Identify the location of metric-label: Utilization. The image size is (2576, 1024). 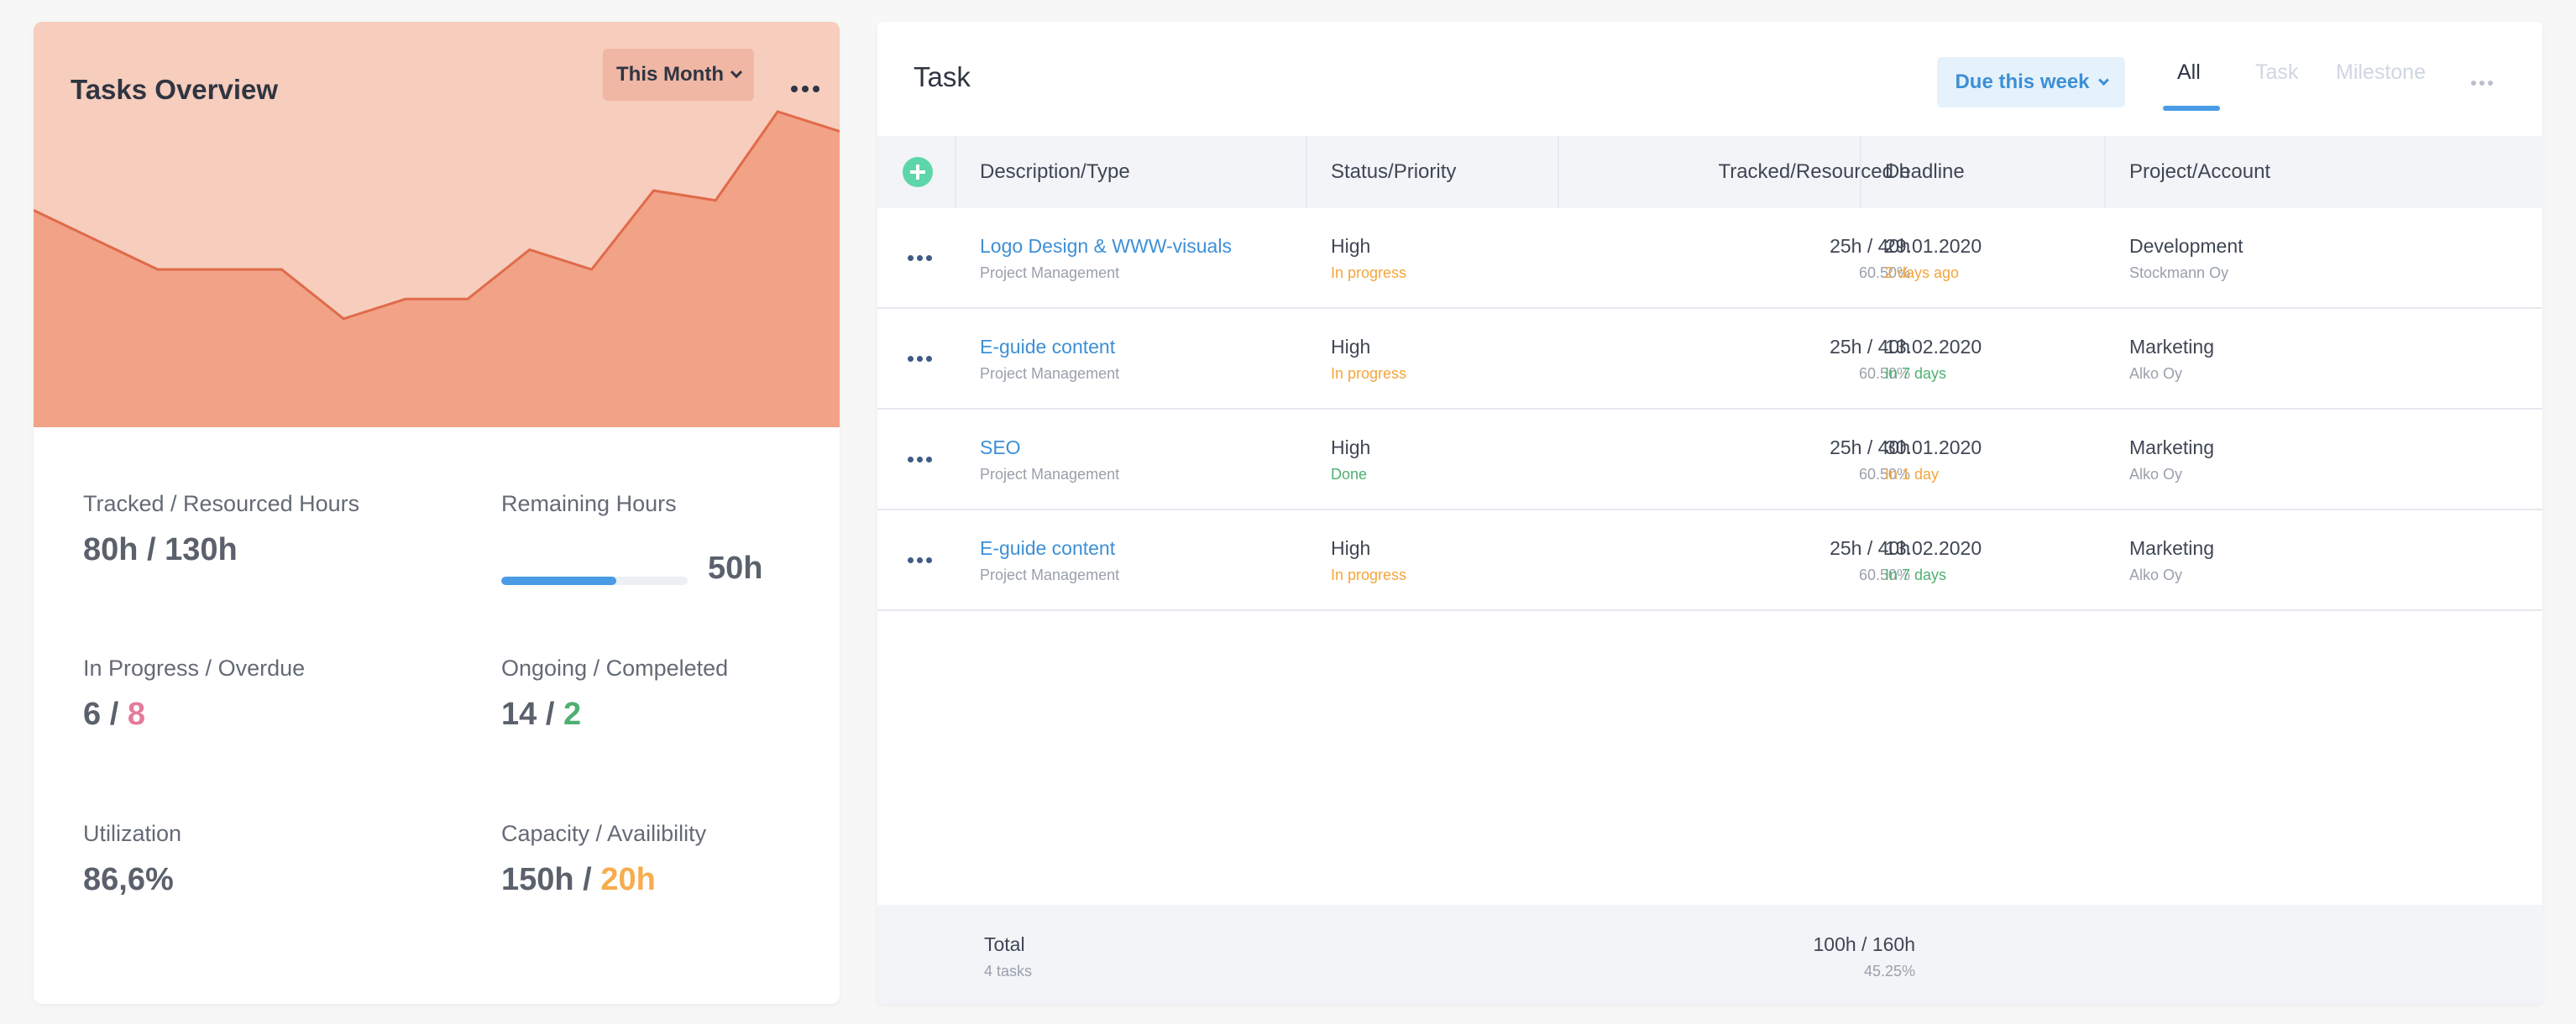
(132, 833).